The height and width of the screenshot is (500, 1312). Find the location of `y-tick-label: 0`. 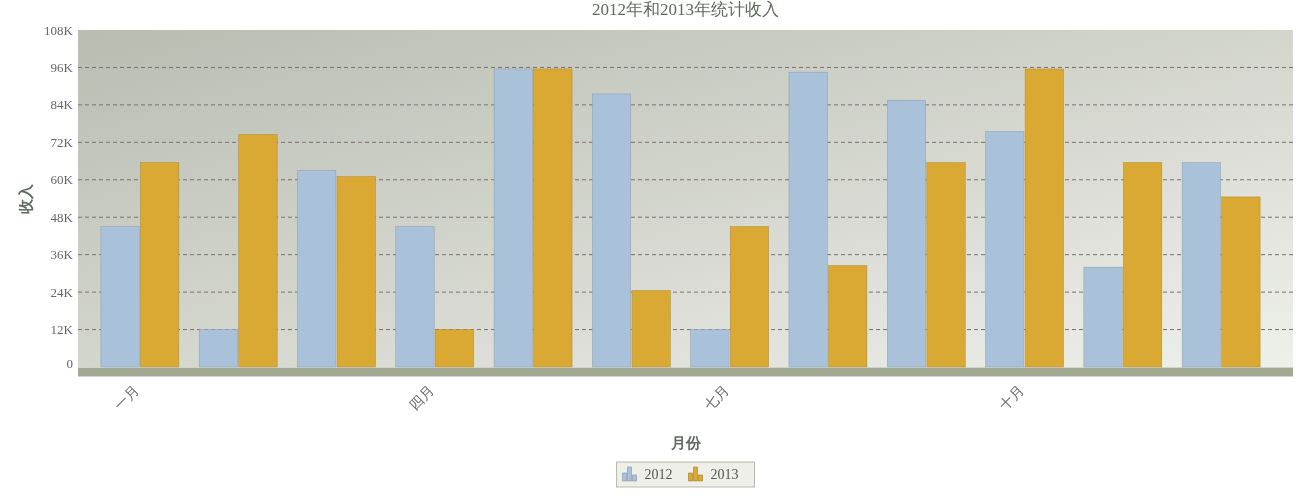

y-tick-label: 0 is located at coordinates (69, 364).